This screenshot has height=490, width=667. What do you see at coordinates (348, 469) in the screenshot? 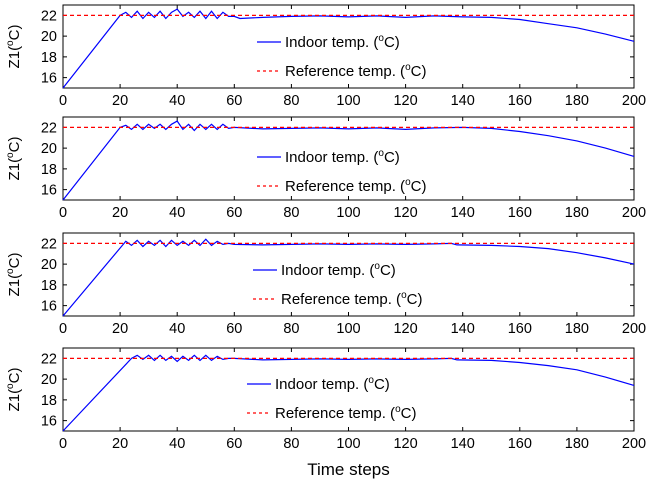
I see `x-axis-label: Time steps` at bounding box center [348, 469].